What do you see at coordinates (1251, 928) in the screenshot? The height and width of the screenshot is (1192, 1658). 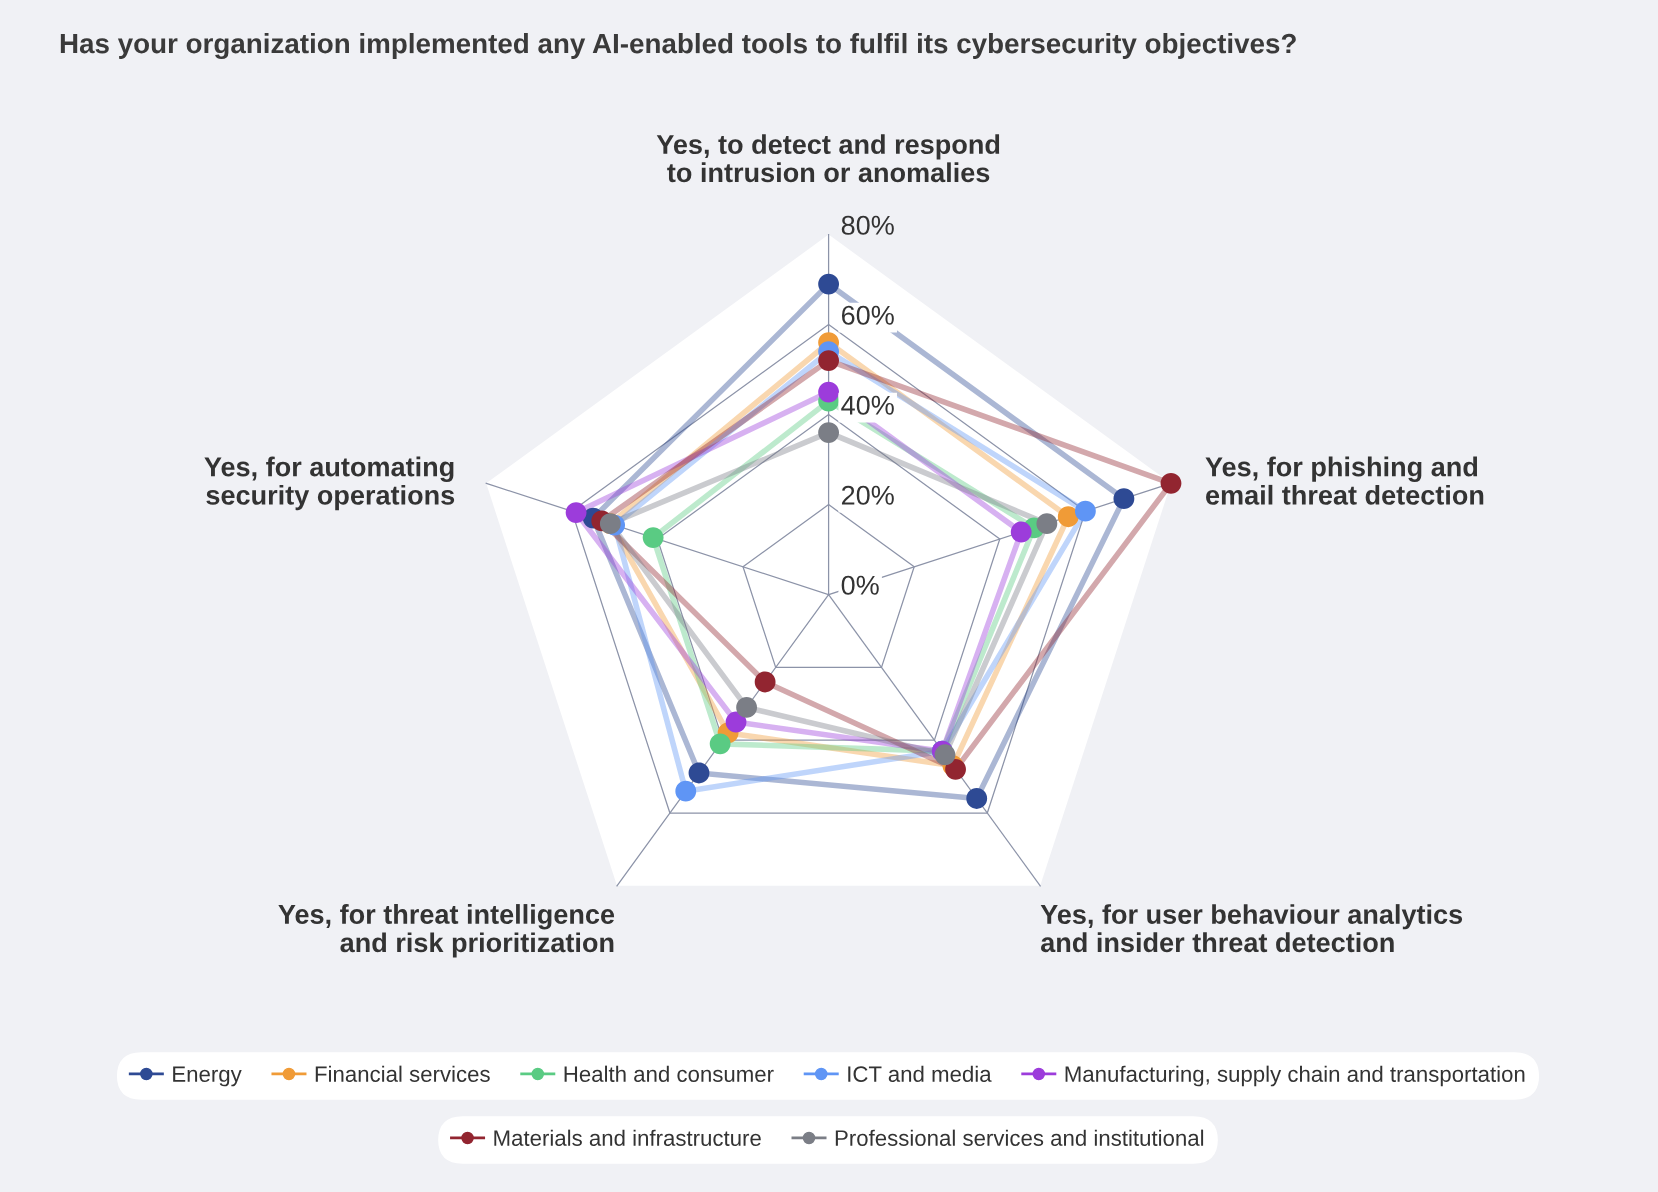 I see `spoke-label: Yes, for user behaviour analytics and insider threat detection` at bounding box center [1251, 928].